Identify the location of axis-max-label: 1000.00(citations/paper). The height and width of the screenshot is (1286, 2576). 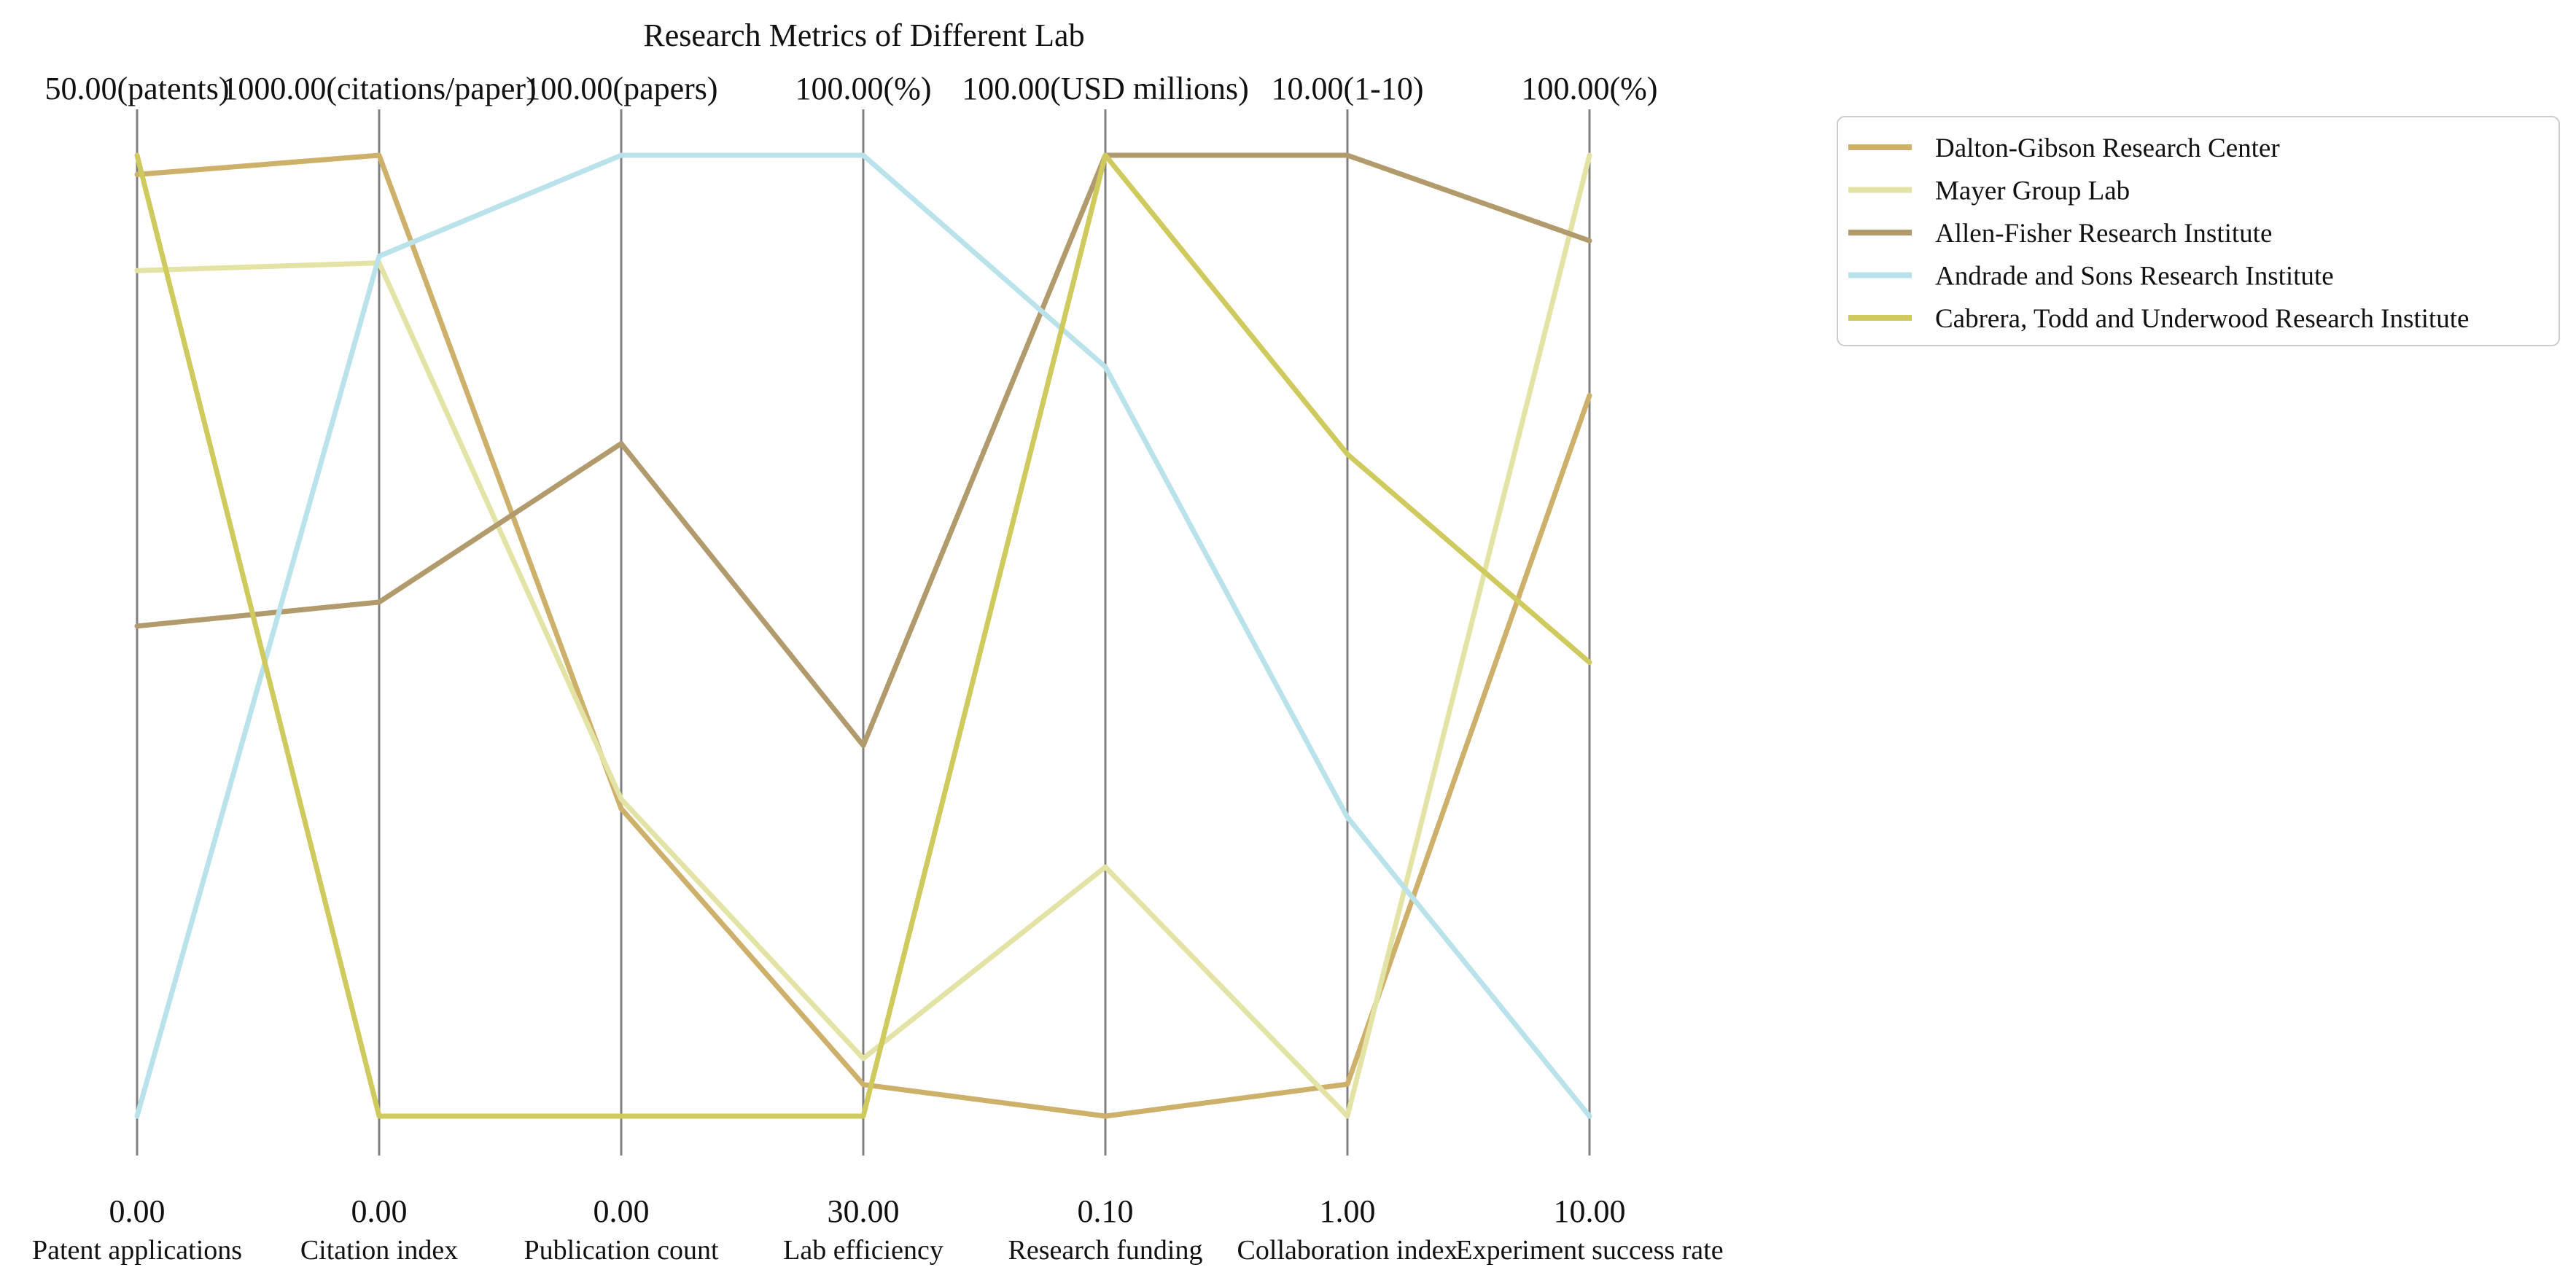
(379, 88).